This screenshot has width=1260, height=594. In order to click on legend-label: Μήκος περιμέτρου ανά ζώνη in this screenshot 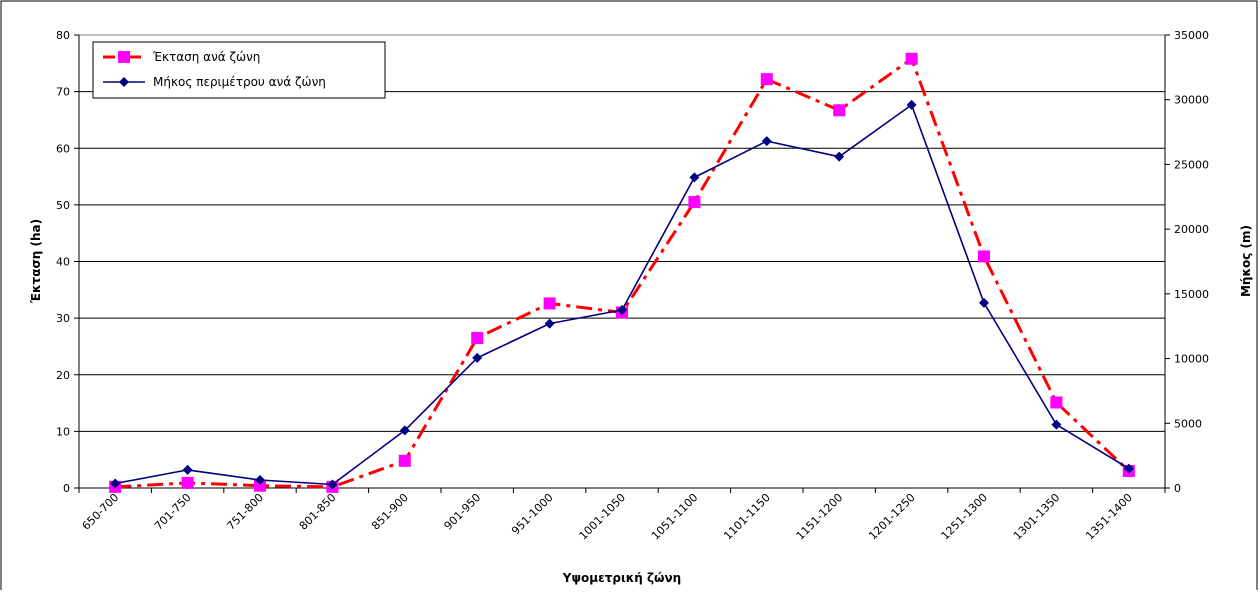, I will do `click(239, 82)`.